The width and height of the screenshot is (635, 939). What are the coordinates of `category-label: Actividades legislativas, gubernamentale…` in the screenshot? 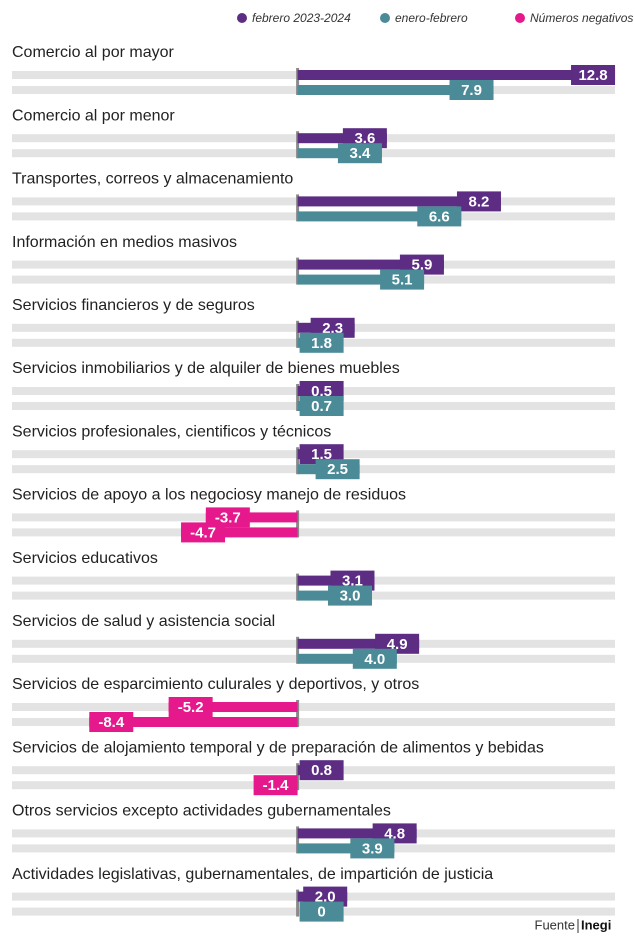 It's located at (252, 874).